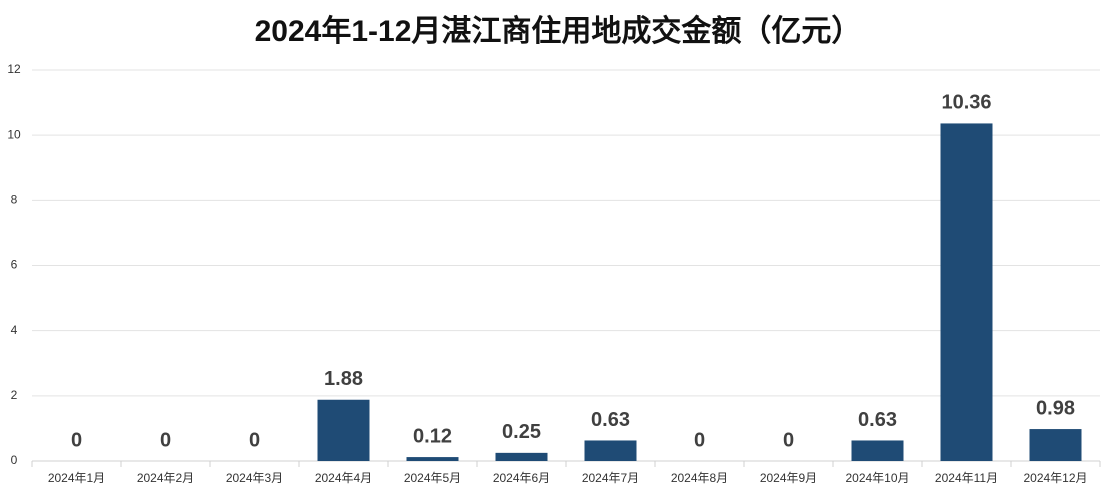 Image resolution: width=1116 pixels, height=498 pixels. What do you see at coordinates (521, 432) in the screenshot?
I see `data-label: 0.25` at bounding box center [521, 432].